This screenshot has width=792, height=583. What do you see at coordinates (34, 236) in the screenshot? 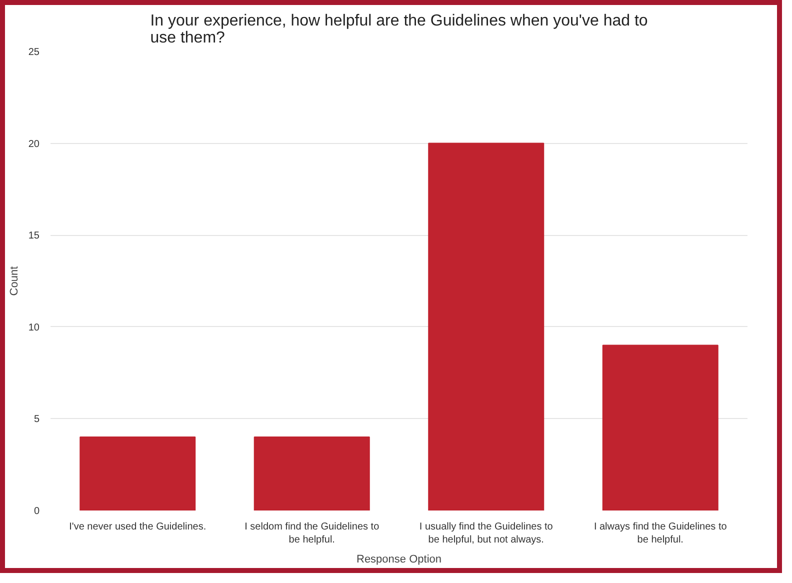
I see `y-tick-label: 15` at bounding box center [34, 236].